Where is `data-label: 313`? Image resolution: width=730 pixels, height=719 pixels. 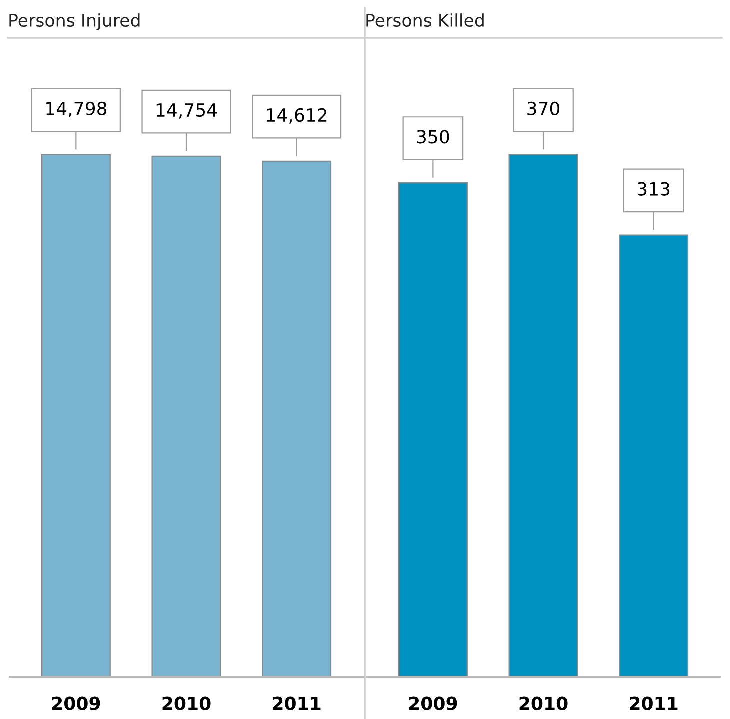 data-label: 313 is located at coordinates (654, 189).